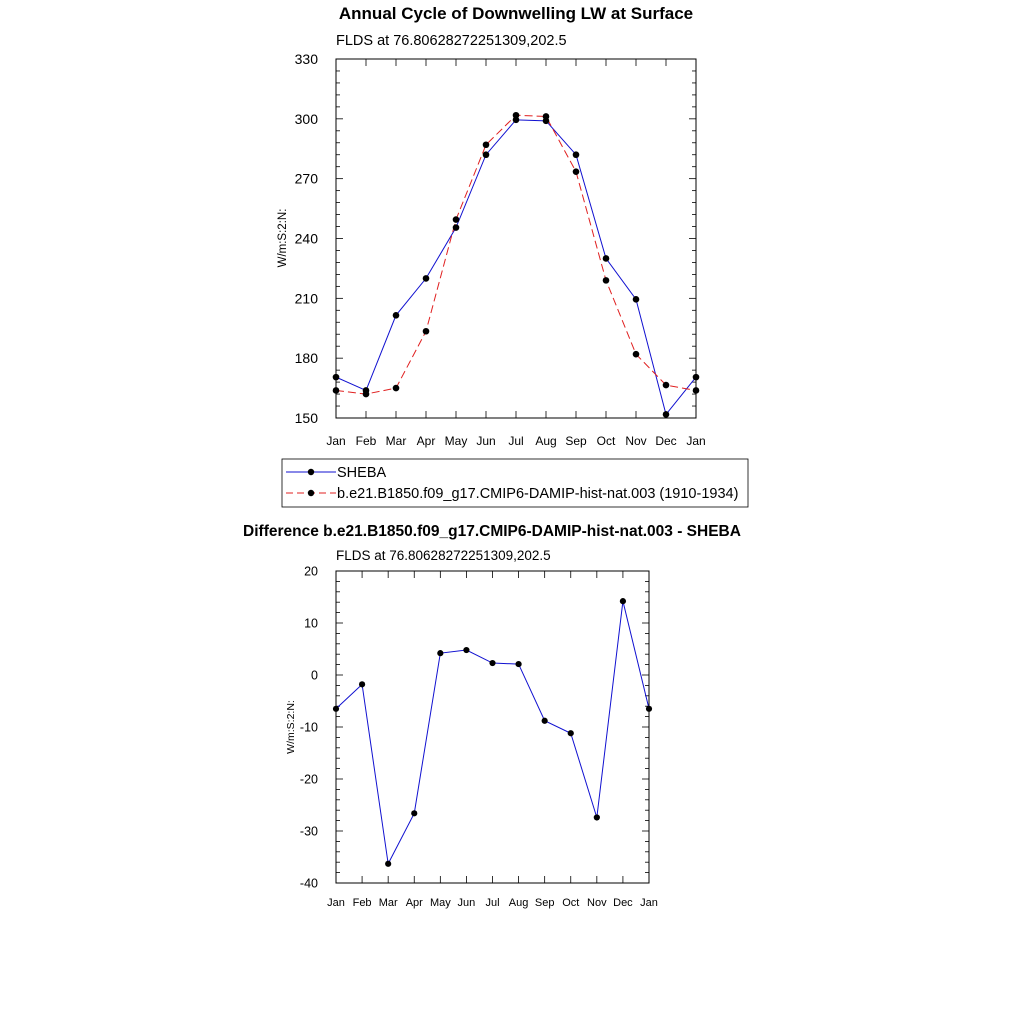 The image size is (1024, 1024). I want to click on y-tick-label: 180, so click(307, 358).